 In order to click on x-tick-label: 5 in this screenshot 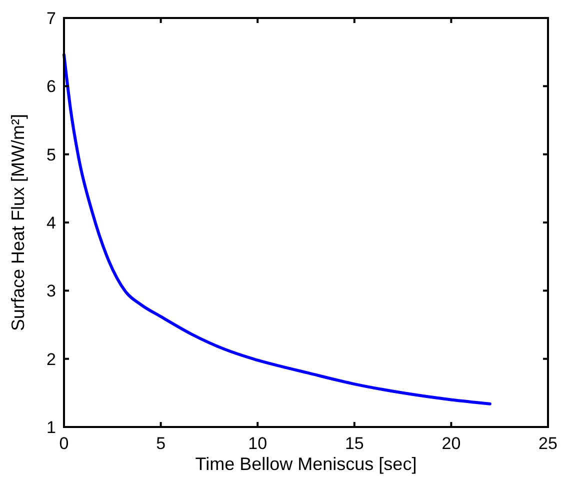, I will do `click(161, 443)`.